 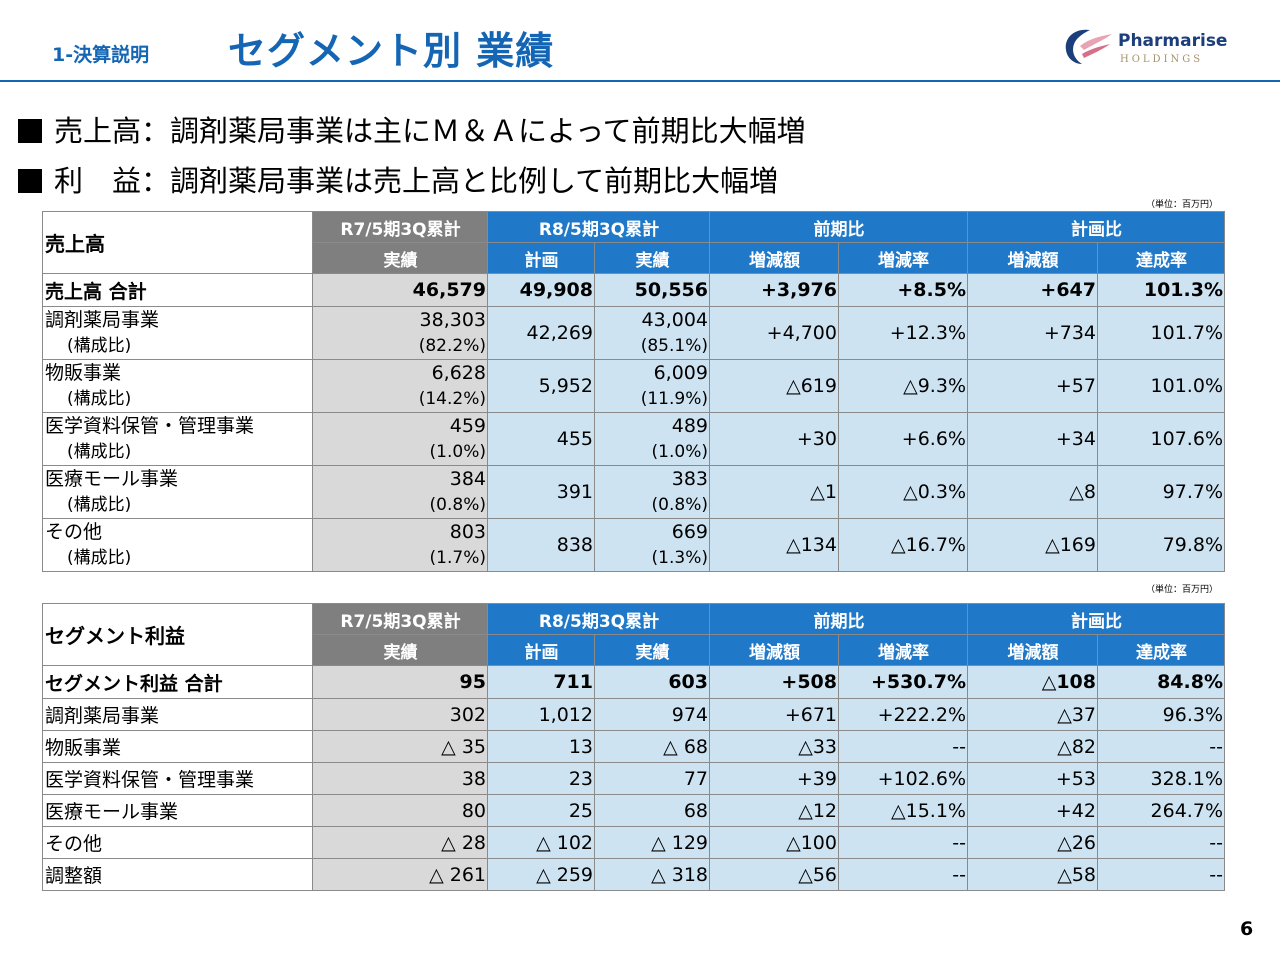 I want to click on cell-actual: 669 (1.3%), so click(x=652, y=545).